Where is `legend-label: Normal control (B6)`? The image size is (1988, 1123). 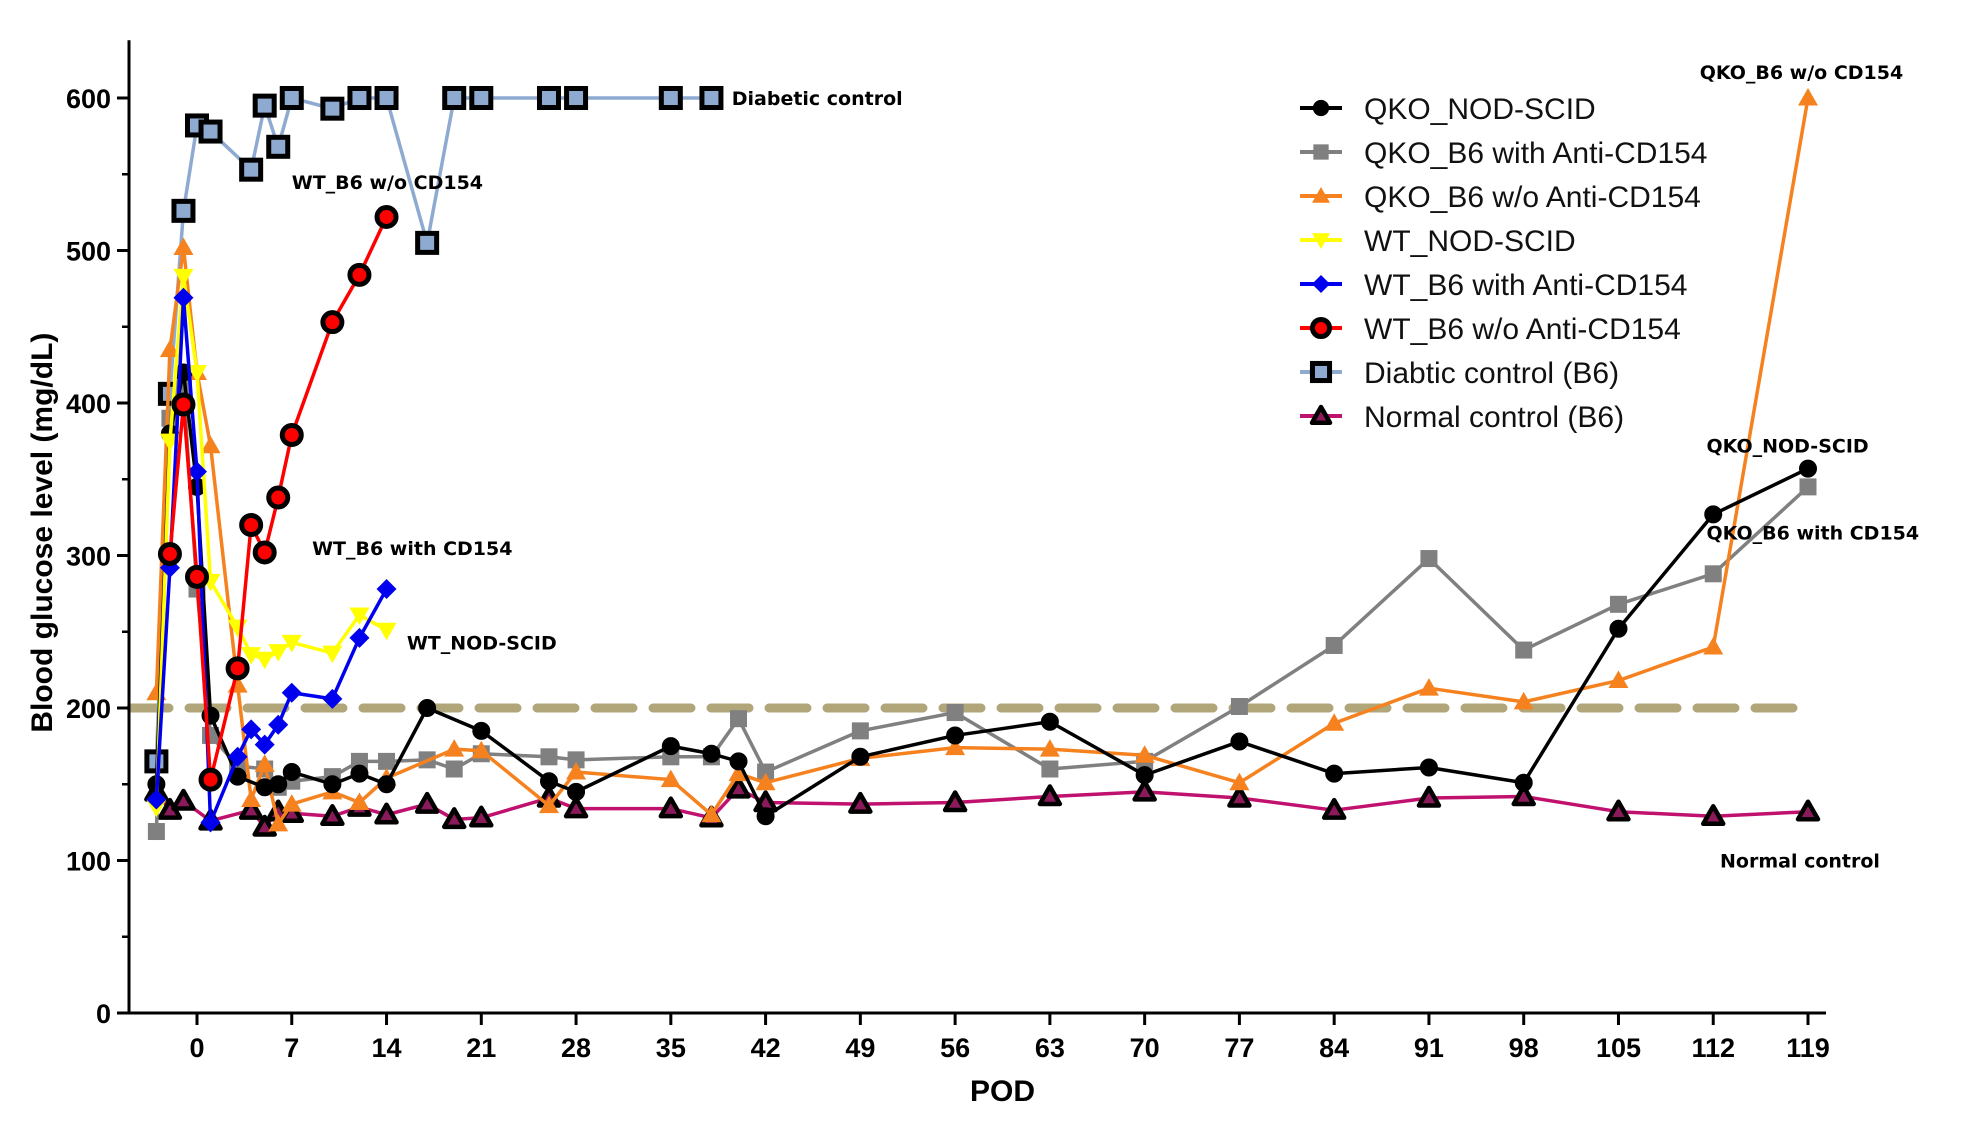 legend-label: Normal control (B6) is located at coordinates (1494, 417).